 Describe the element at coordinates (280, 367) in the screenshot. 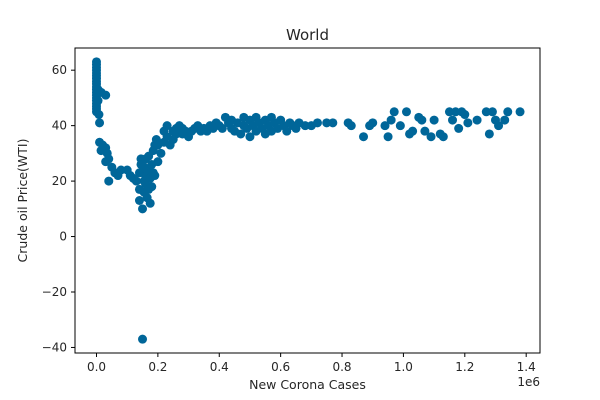

I see `x-tick-label: 0.6` at that location.